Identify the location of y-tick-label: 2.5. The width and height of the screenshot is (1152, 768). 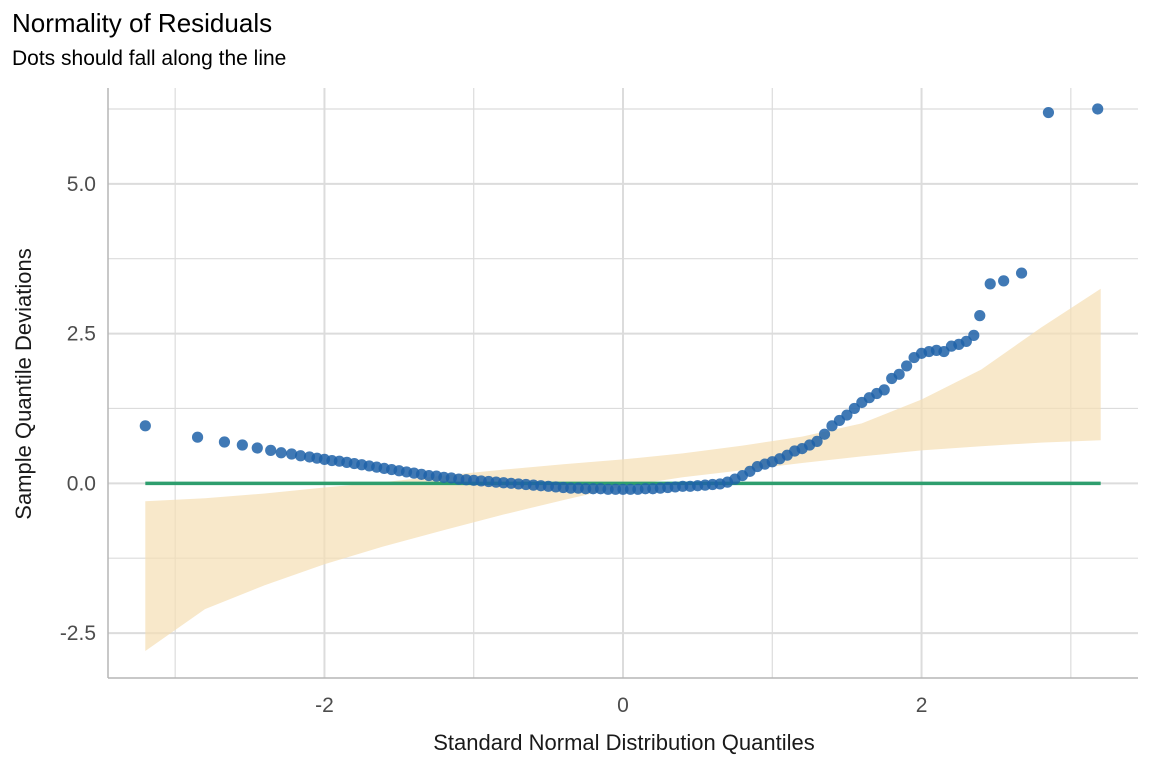
(81, 334).